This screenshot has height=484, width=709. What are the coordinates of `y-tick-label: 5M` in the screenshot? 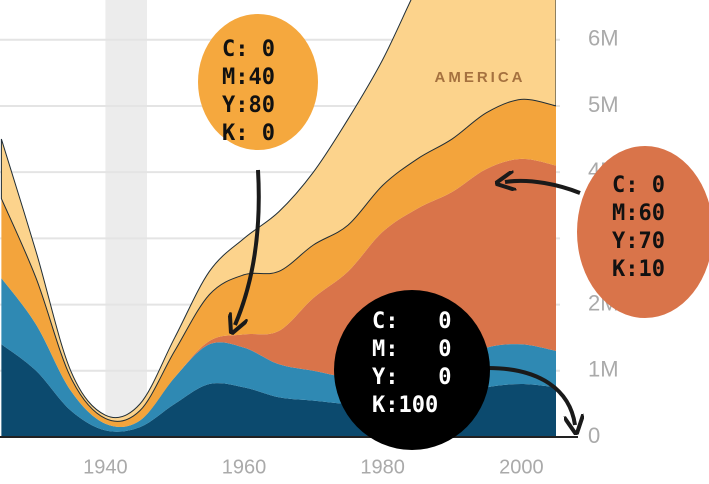 It's located at (603, 104).